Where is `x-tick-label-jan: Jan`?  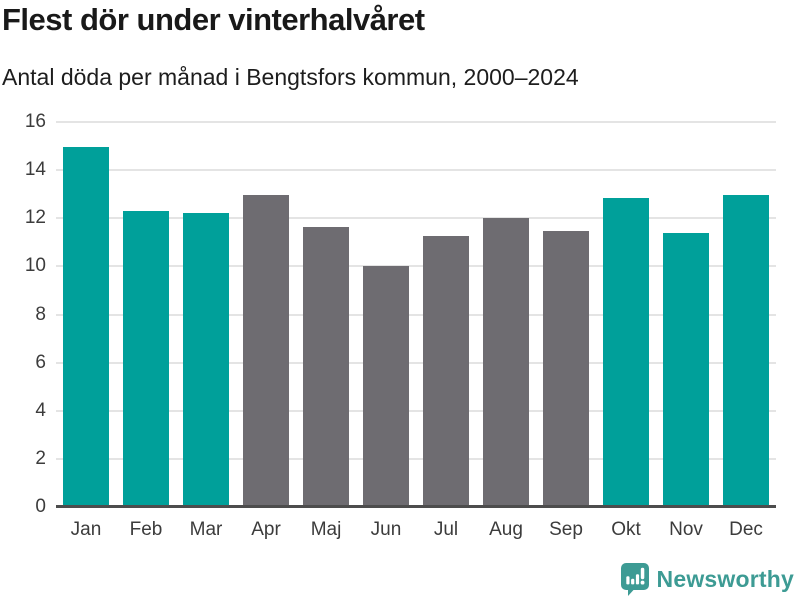 x-tick-label-jan: Jan is located at coordinates (86, 529).